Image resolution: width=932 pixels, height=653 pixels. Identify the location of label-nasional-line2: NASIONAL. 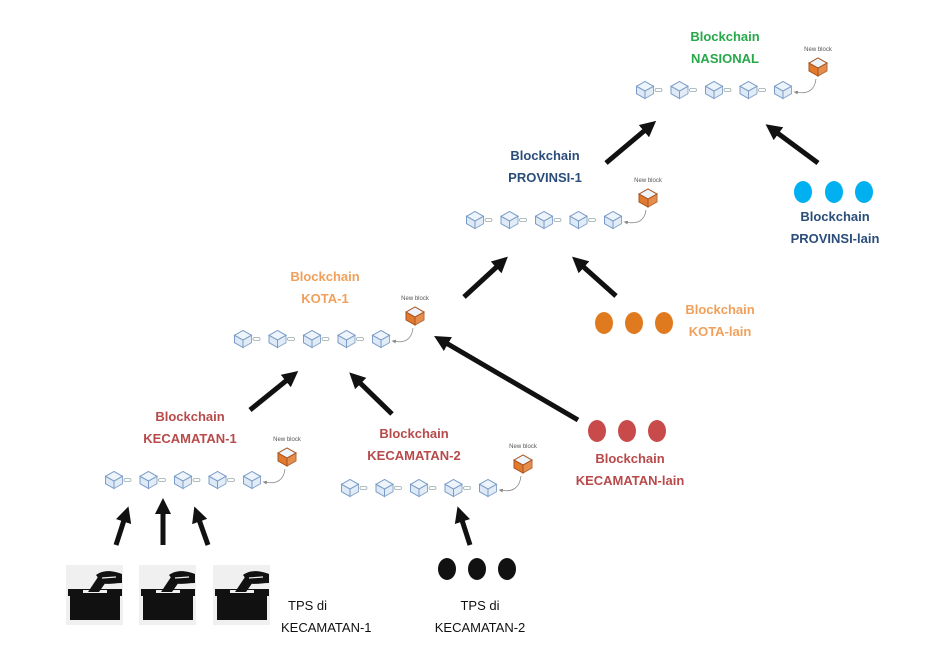
(725, 58).